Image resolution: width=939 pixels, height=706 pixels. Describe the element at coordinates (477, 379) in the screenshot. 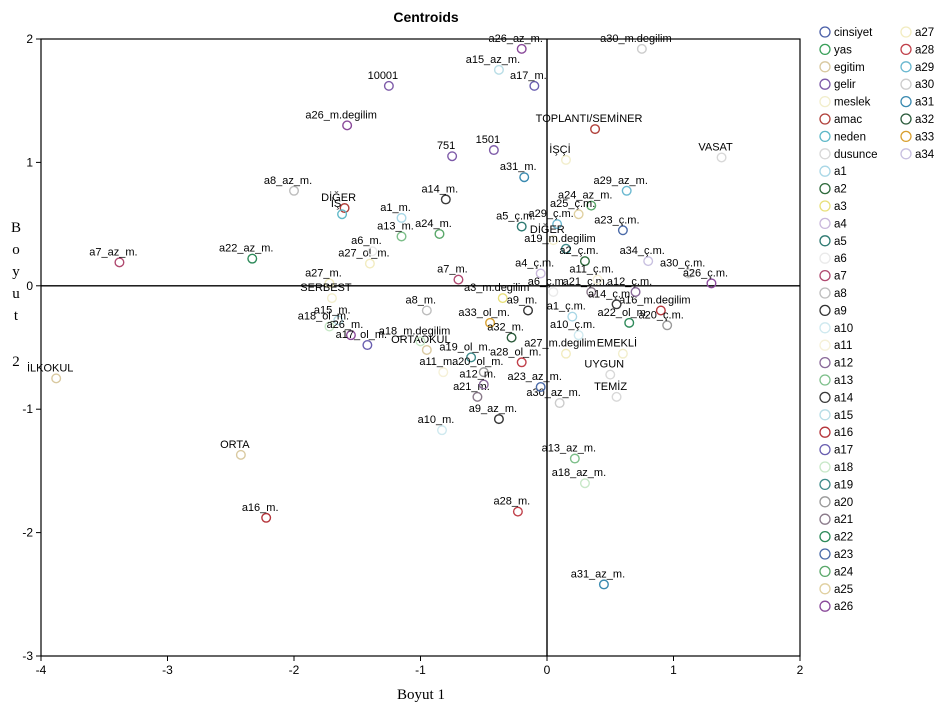

I see `centroid-point: a12_m.` at that location.